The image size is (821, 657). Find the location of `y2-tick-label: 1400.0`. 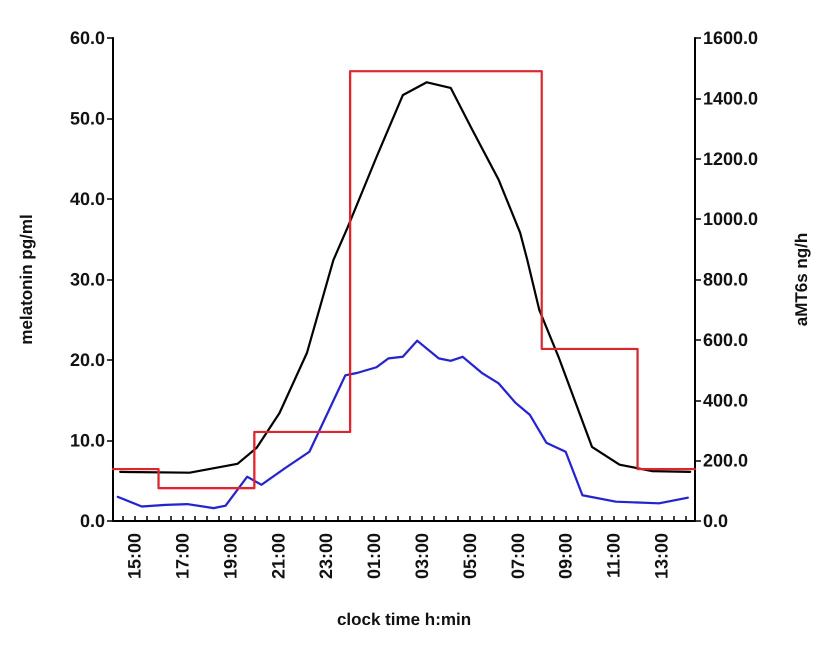

y2-tick-label: 1400.0 is located at coordinates (730, 98).